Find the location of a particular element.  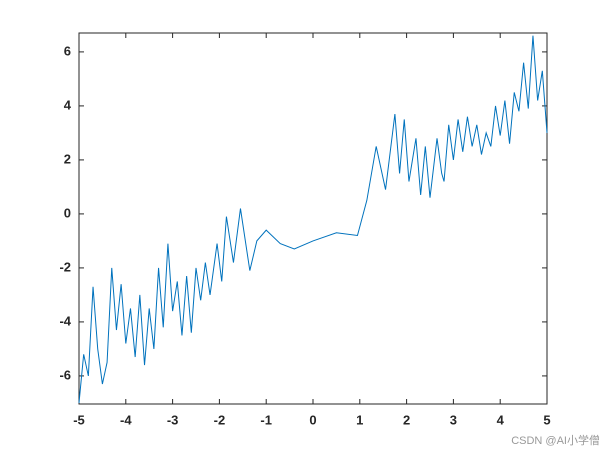

watermark: CSDN @AI小学僧 is located at coordinates (555, 440).